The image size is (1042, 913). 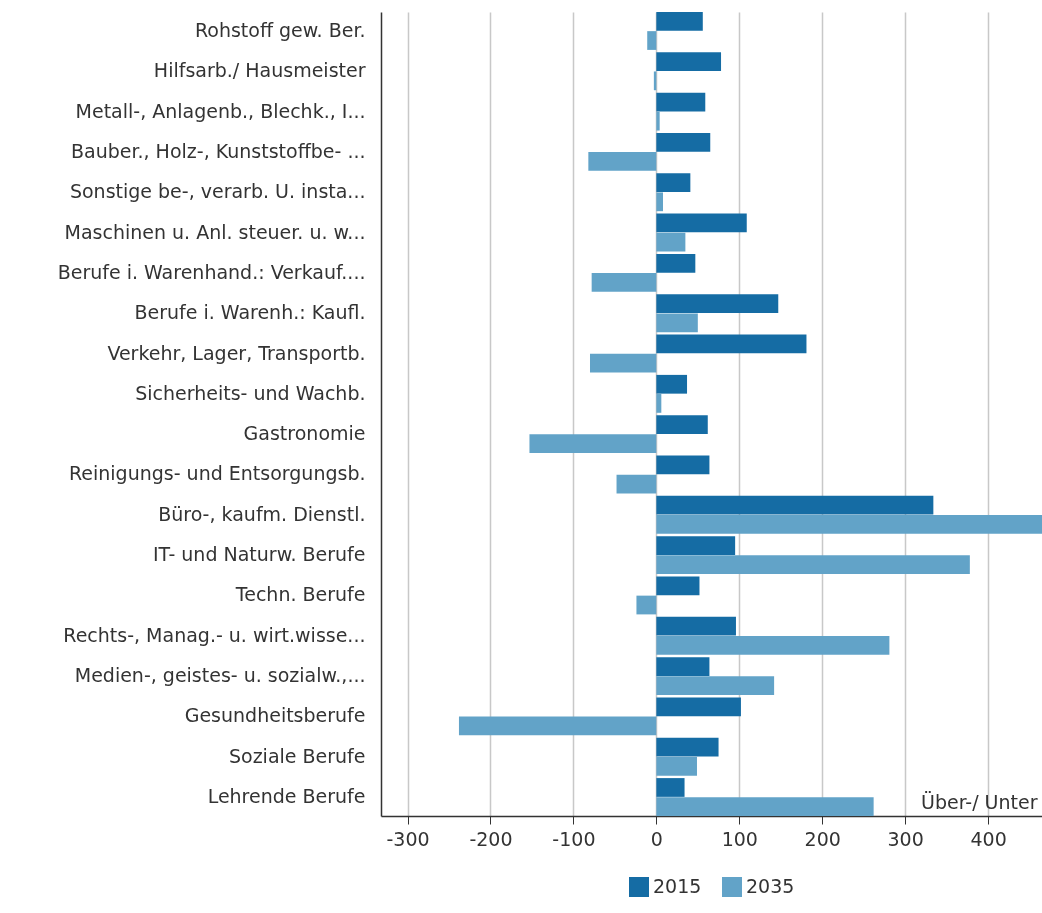 I want to click on y-tick-label: Büro-, kaufm. Dienstl., so click(x=262, y=513).